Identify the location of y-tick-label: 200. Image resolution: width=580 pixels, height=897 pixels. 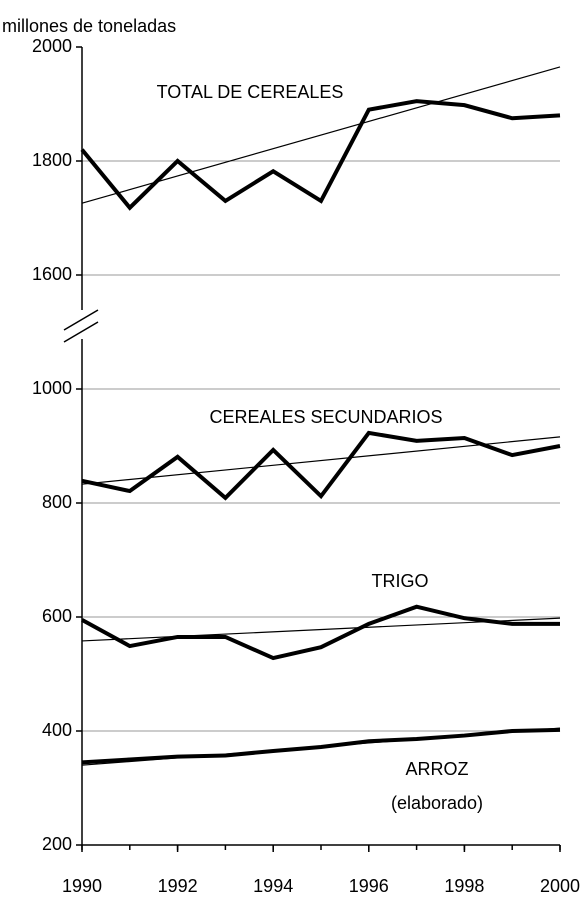
(57, 844).